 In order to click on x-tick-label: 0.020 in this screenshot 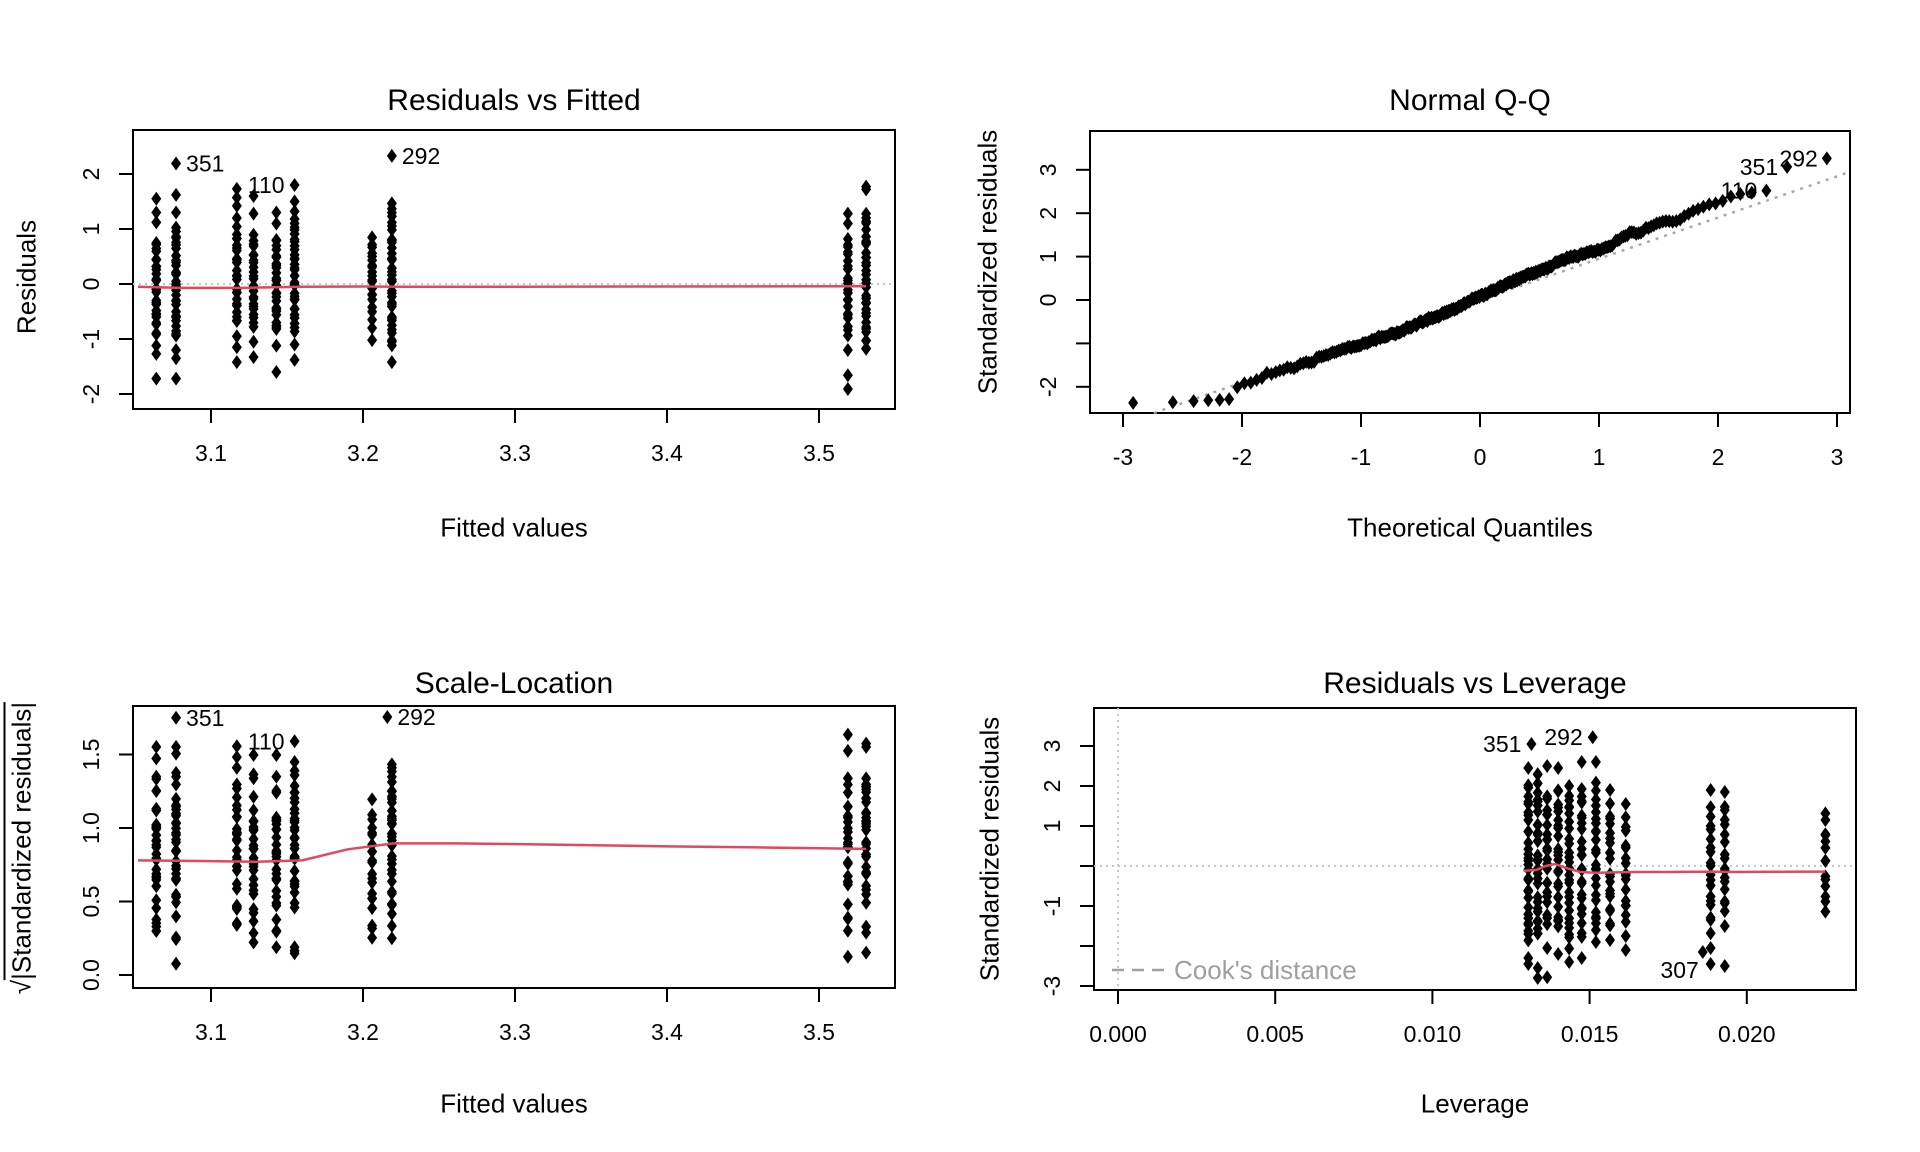, I will do `click(1747, 1034)`.